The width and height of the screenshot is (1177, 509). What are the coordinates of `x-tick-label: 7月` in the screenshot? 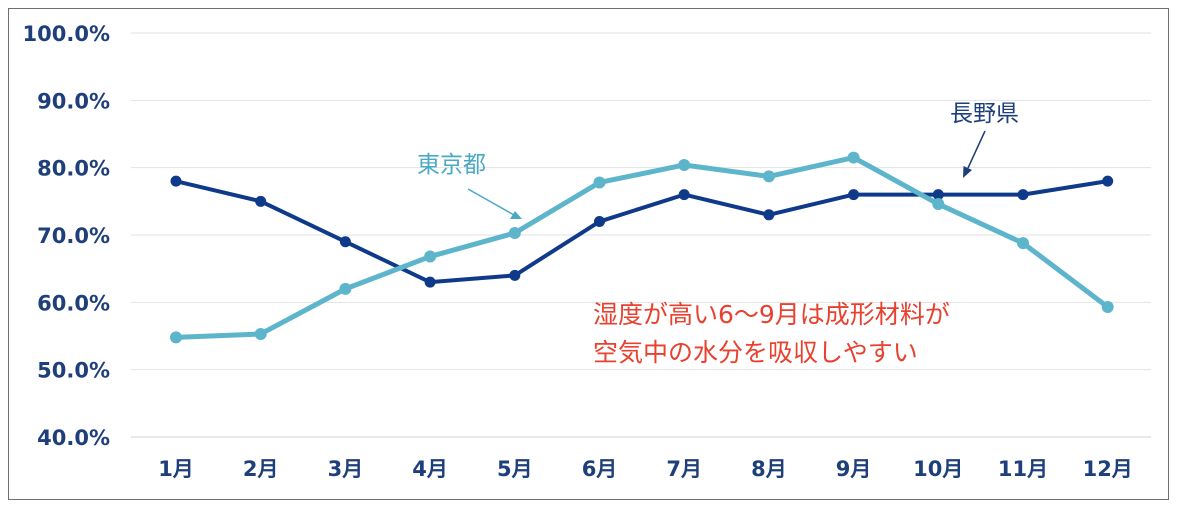 It's located at (684, 469).